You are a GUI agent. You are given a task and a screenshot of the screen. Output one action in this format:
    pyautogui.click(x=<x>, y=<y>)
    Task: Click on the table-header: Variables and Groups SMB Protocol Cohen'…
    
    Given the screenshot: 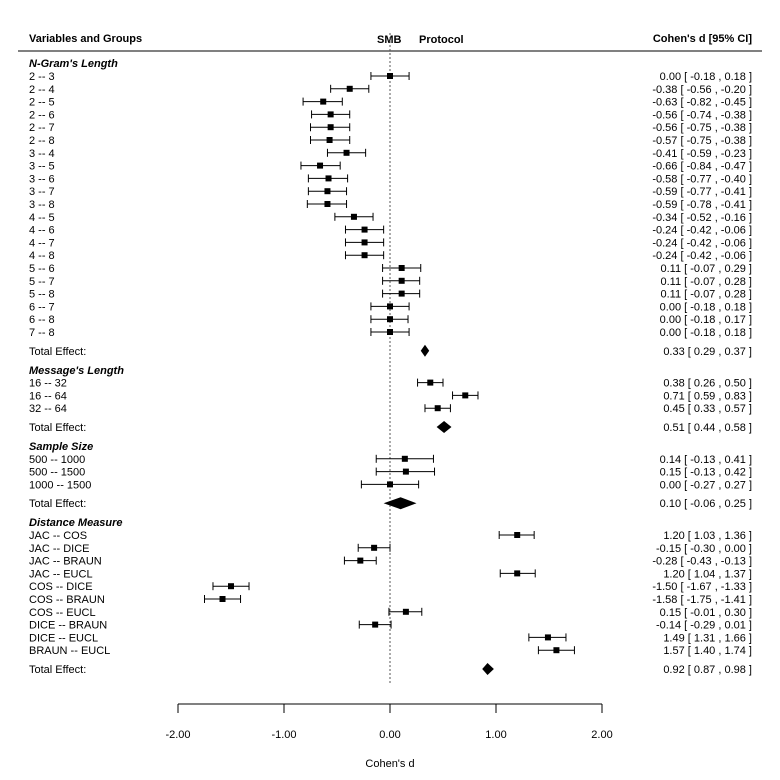 What is the action you would take?
    pyautogui.click(x=390, y=42)
    